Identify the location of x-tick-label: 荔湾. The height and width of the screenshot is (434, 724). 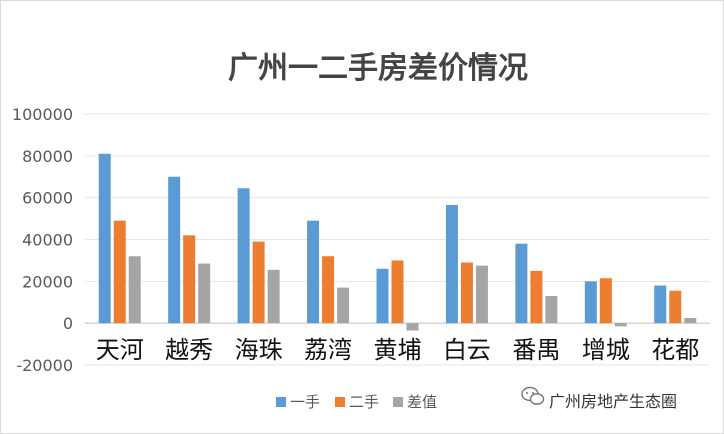
(328, 350).